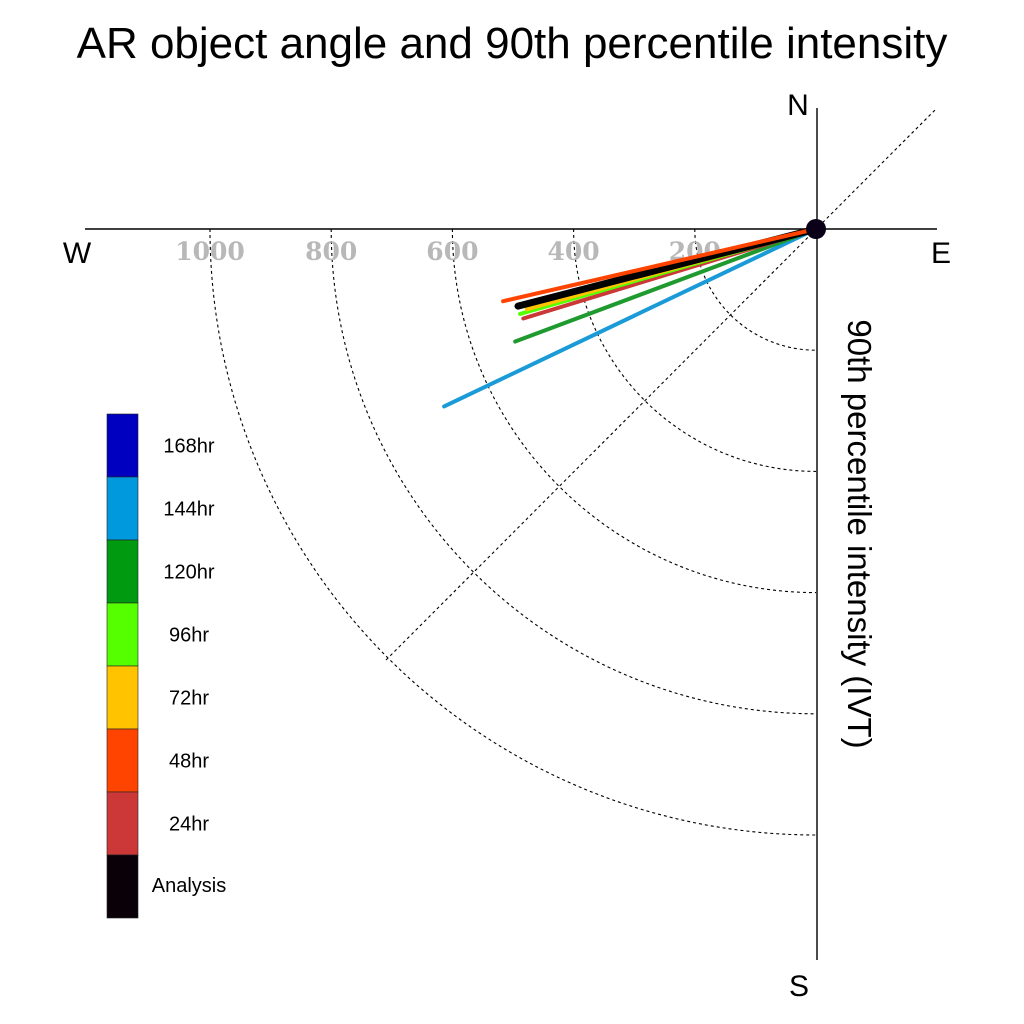 This screenshot has height=1024, width=1024. Describe the element at coordinates (189, 825) in the screenshot. I see `legend-label: 24hr` at that location.